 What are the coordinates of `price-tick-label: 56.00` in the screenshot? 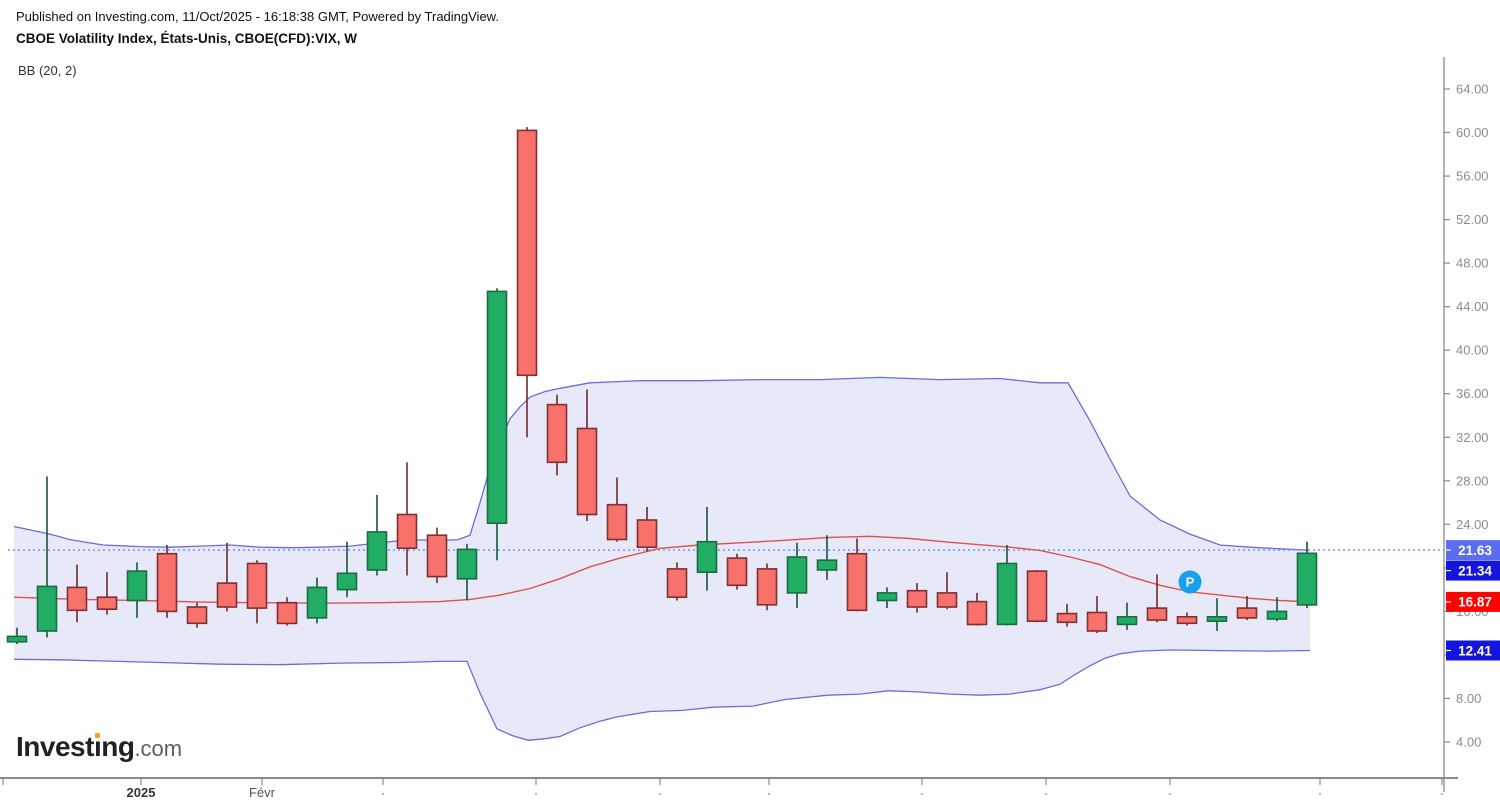 It's located at (1472, 176).